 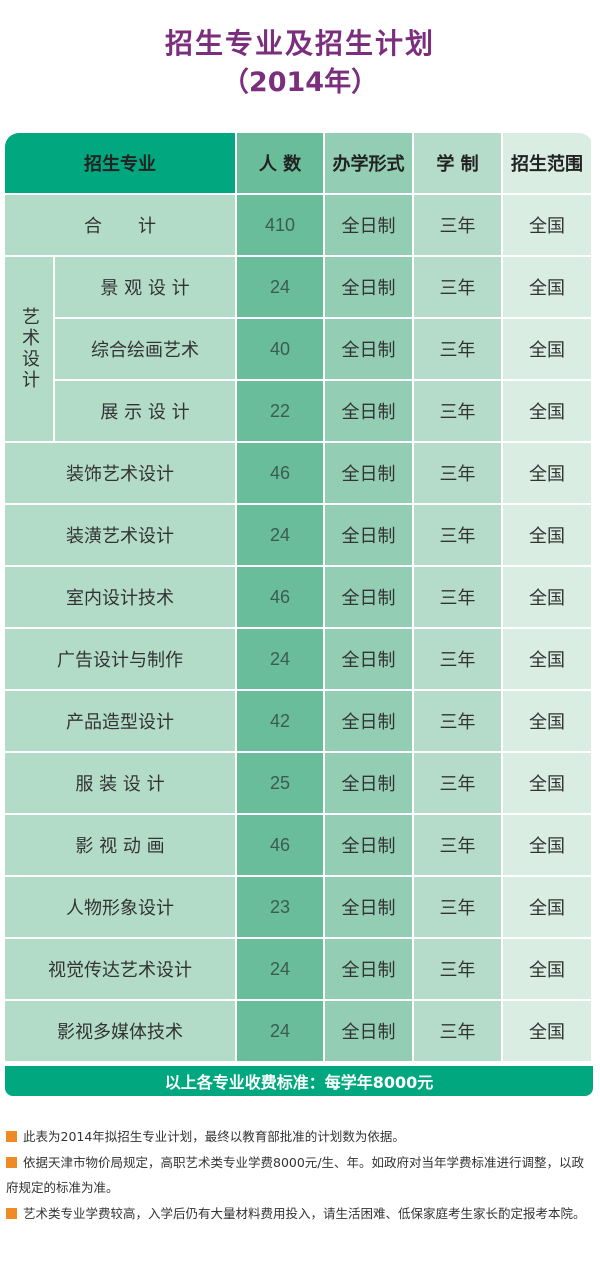 What do you see at coordinates (120, 845) in the screenshot?
I see `major-name: 影 视 动 画` at bounding box center [120, 845].